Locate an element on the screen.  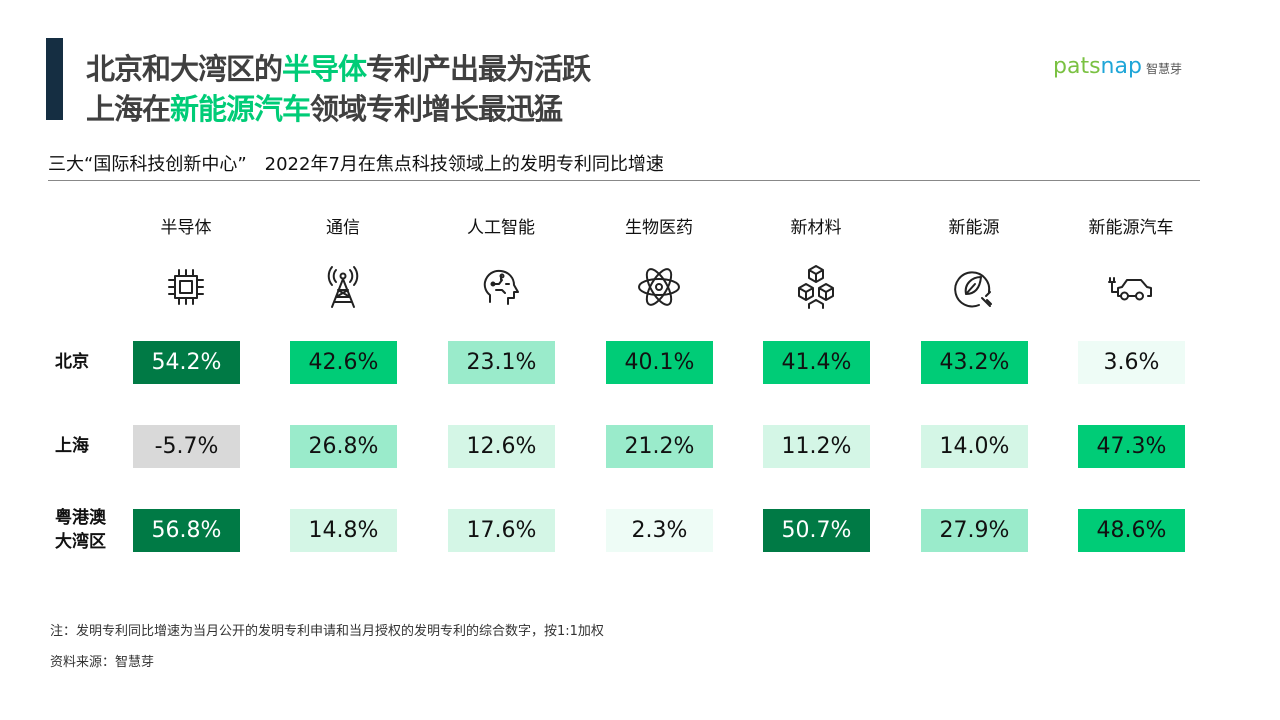
heatmap-cell: 17.6% is located at coordinates (501, 530).